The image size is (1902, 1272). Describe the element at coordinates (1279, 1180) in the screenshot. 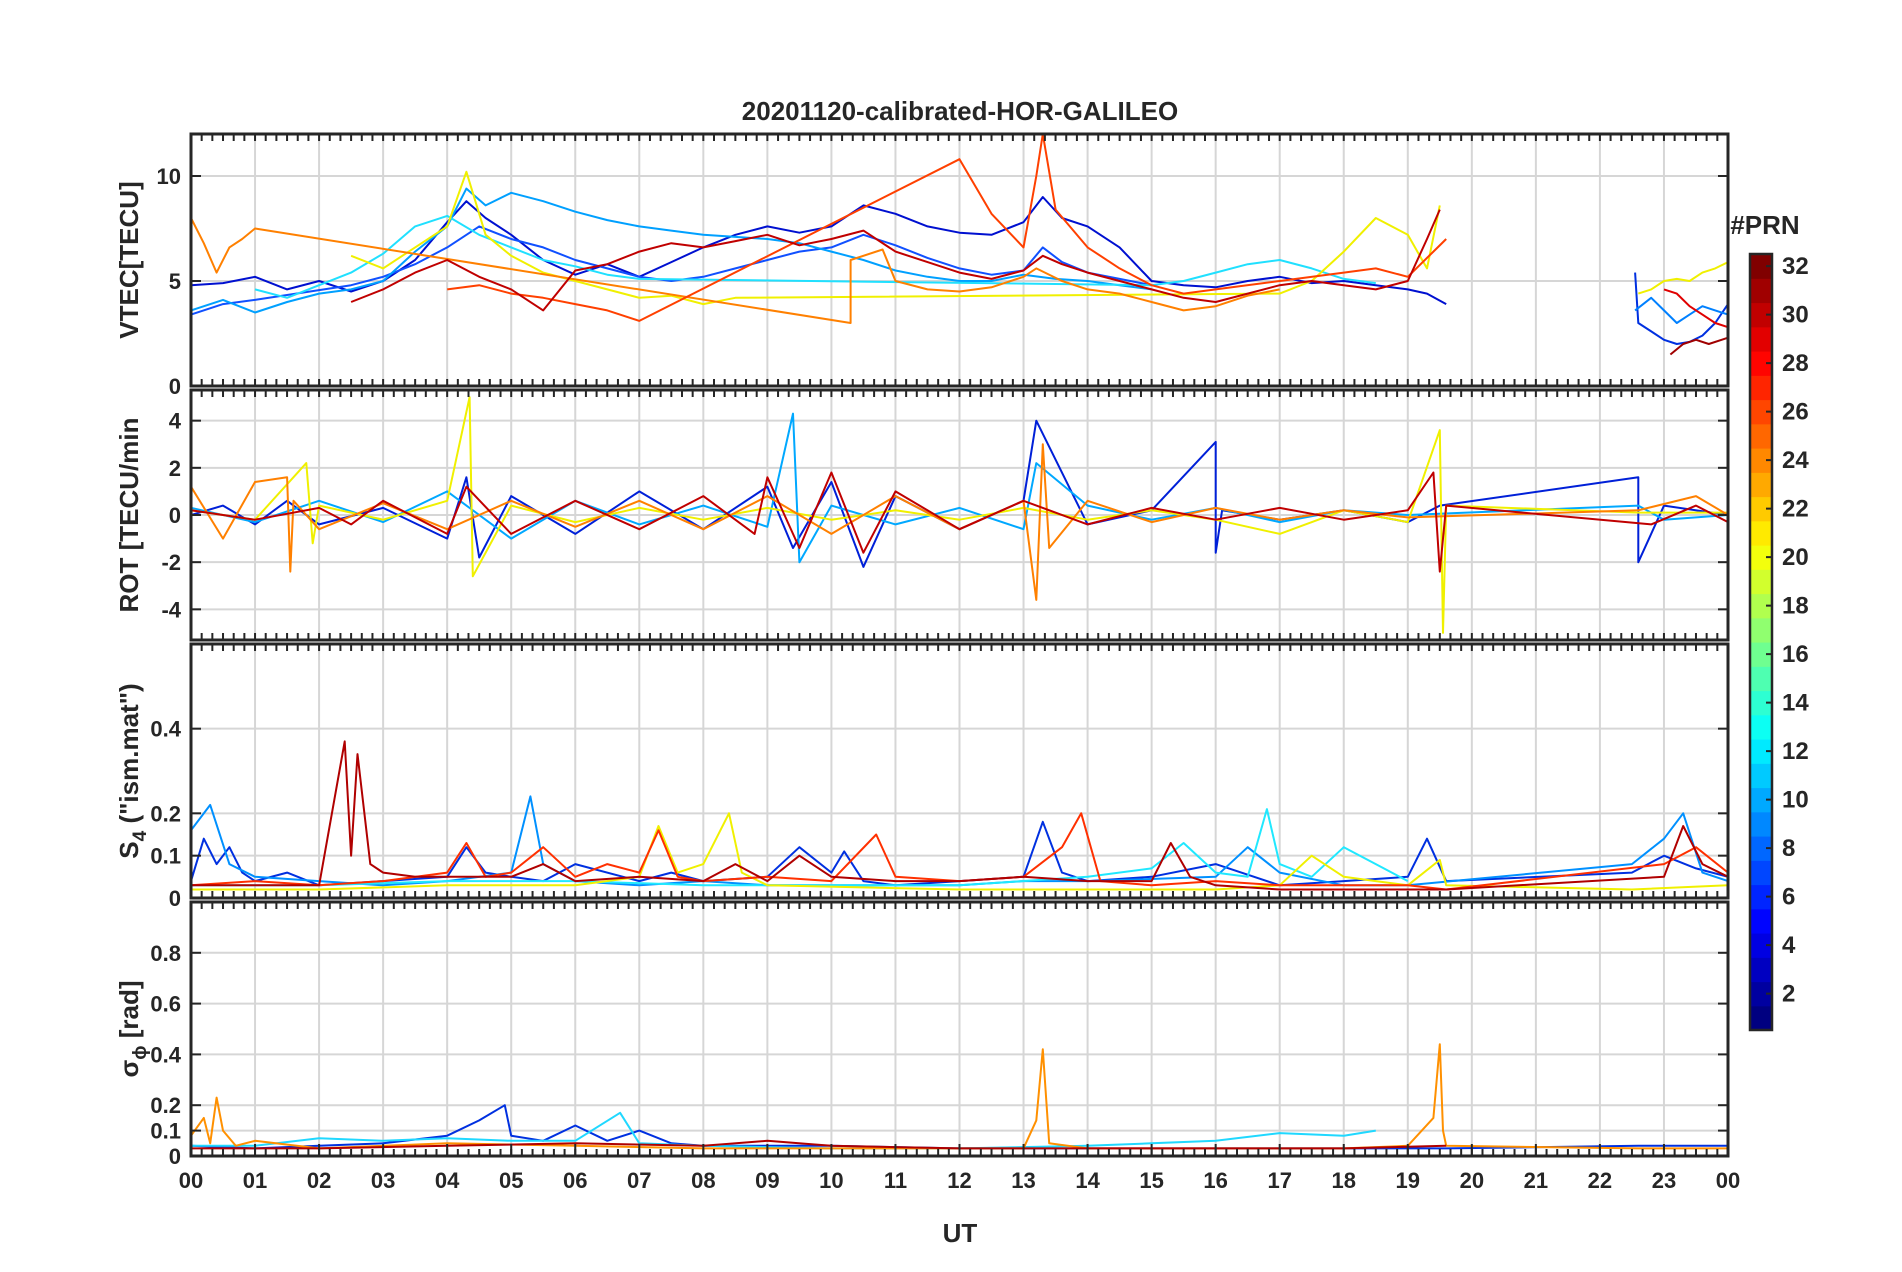

I see `x-tick-label: 17` at that location.